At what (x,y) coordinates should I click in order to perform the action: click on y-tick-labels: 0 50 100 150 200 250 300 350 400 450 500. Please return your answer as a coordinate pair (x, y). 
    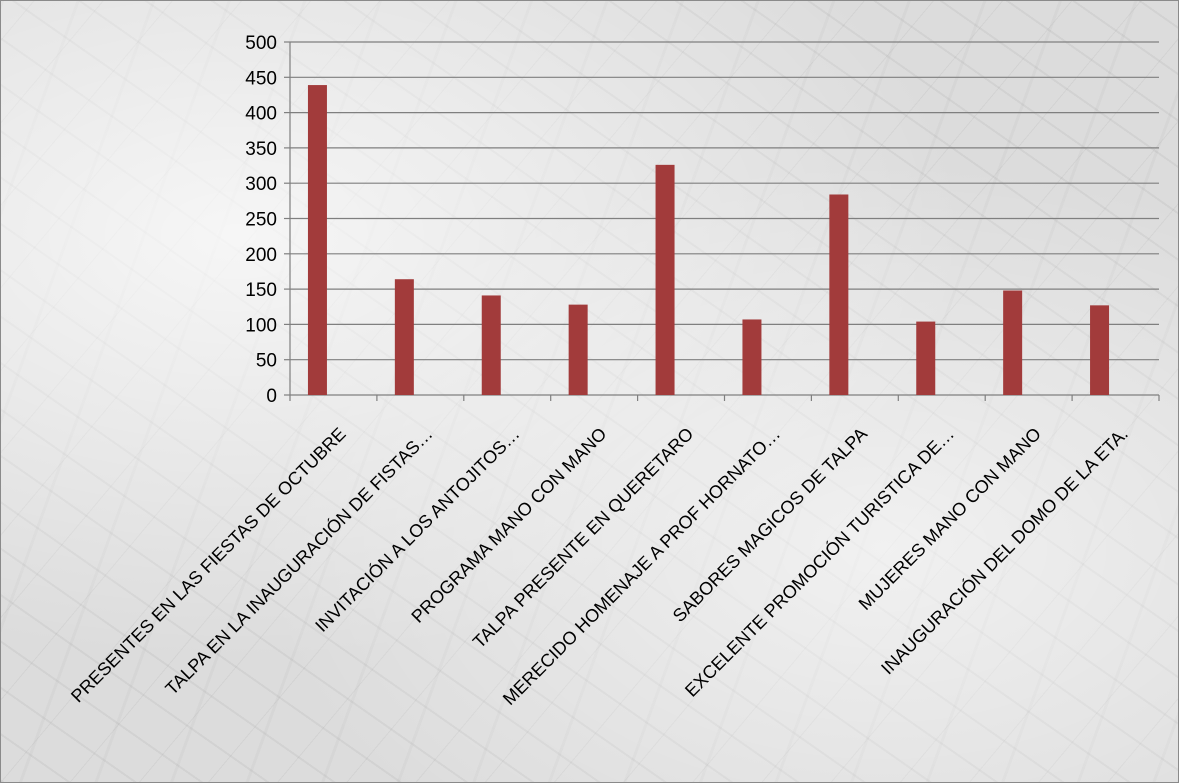
    Looking at the image, I should click on (261, 220).